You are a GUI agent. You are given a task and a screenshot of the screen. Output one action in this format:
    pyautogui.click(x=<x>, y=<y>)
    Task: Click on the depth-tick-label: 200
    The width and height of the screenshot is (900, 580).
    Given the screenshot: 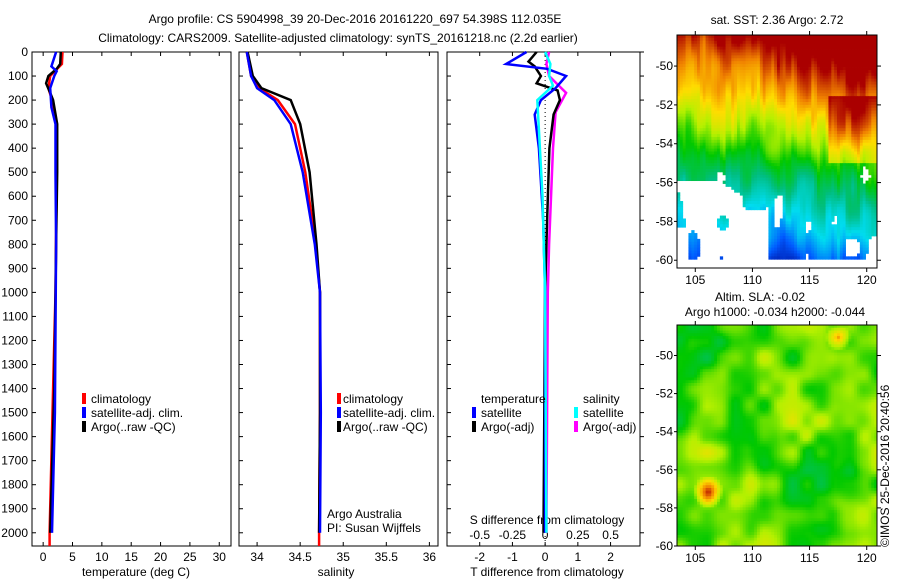 What is the action you would take?
    pyautogui.click(x=18, y=100)
    